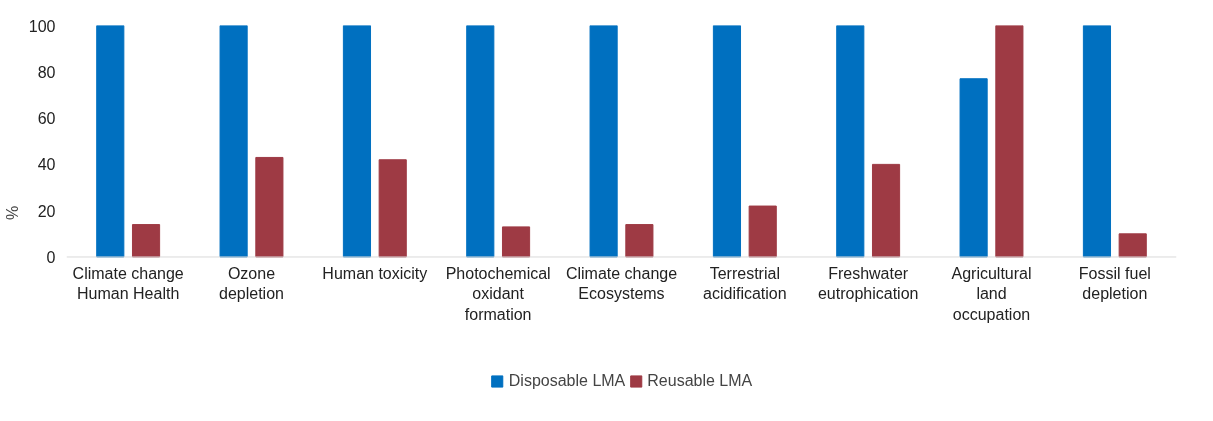  I want to click on legend-label: Reusable LMA, so click(700, 381).